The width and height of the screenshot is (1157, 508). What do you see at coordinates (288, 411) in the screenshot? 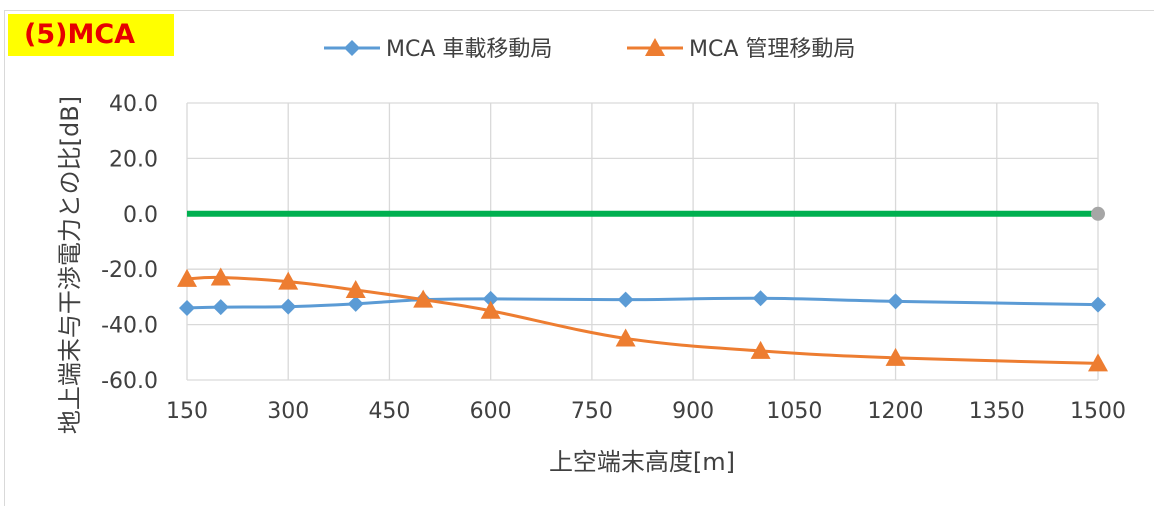
I see `x-tick-label: 300` at bounding box center [288, 411].